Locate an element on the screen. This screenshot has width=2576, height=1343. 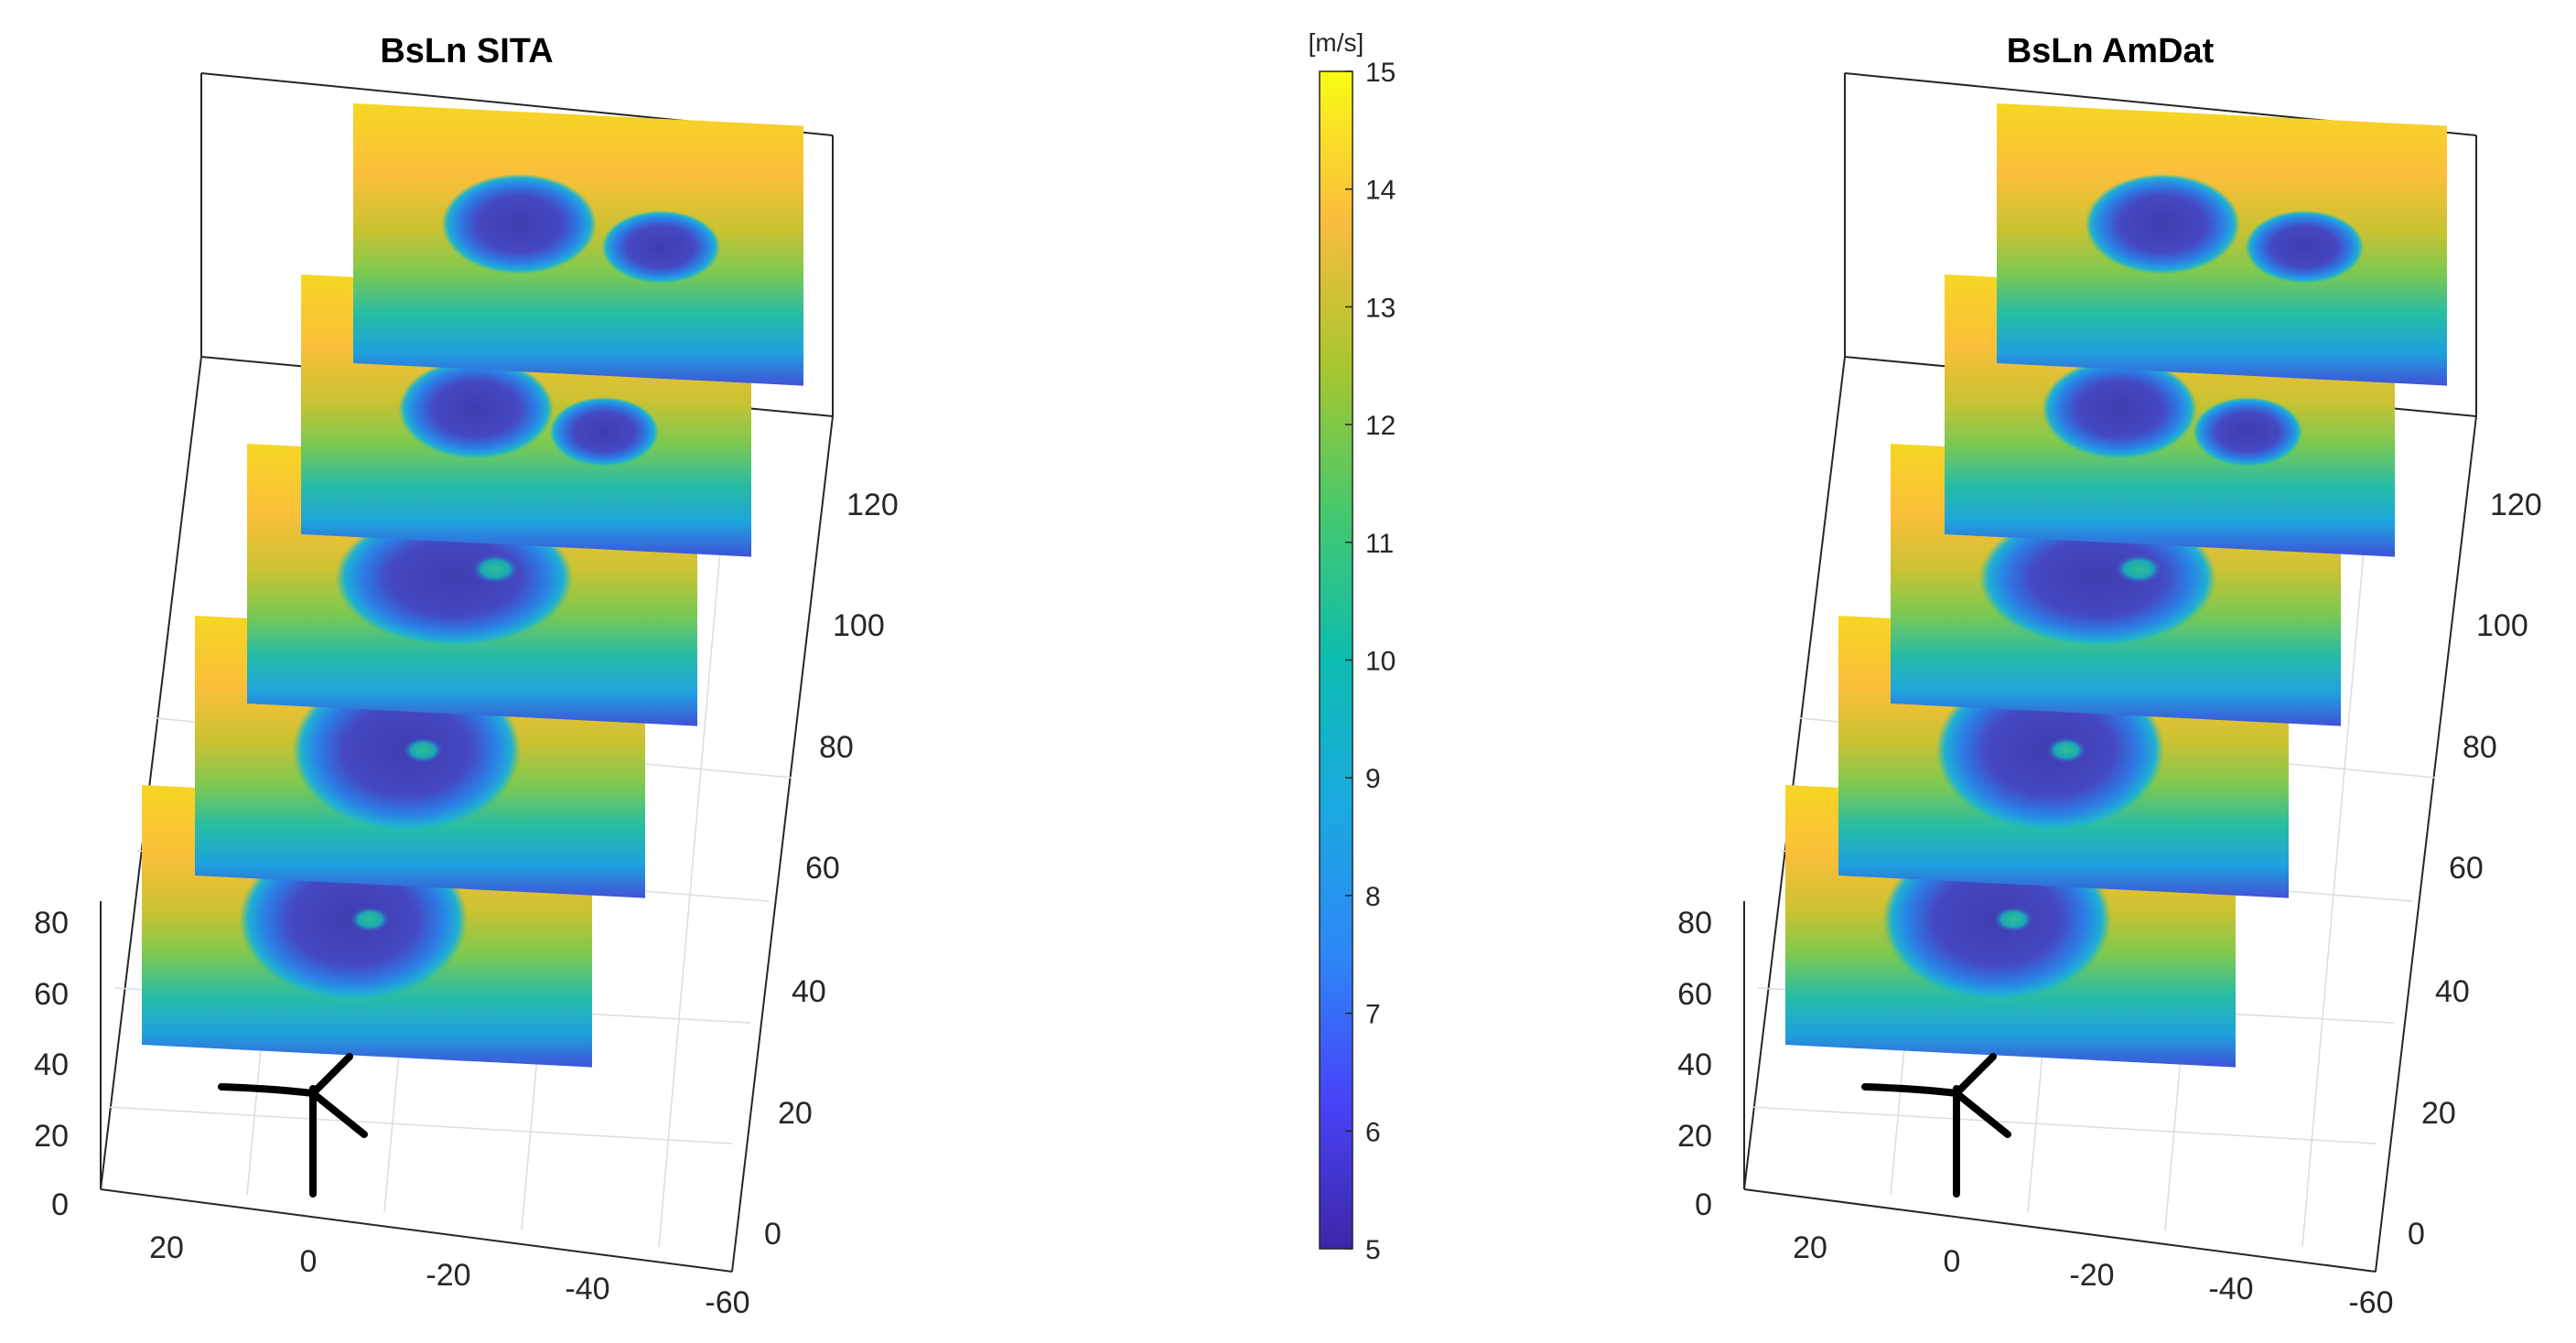
colorbar-tick-label: 9 is located at coordinates (1373, 779).